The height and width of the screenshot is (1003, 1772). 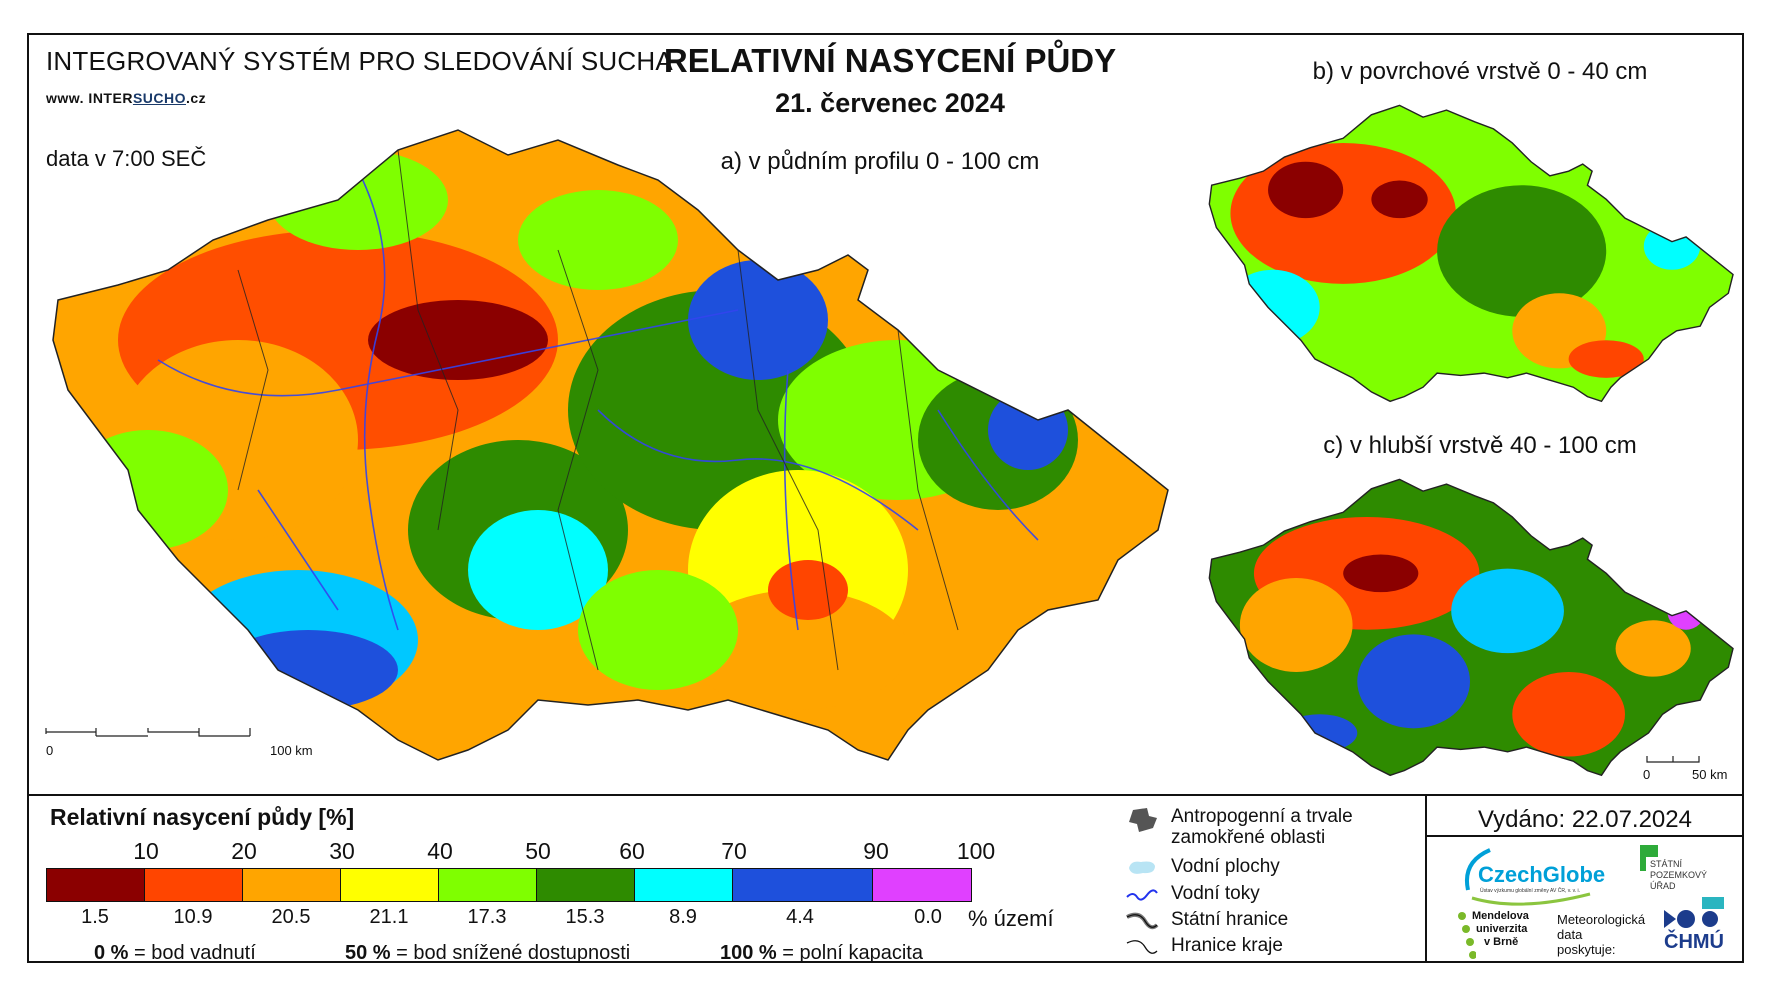 I want to click on map-c-scale-start: 0, so click(x=1647, y=774).